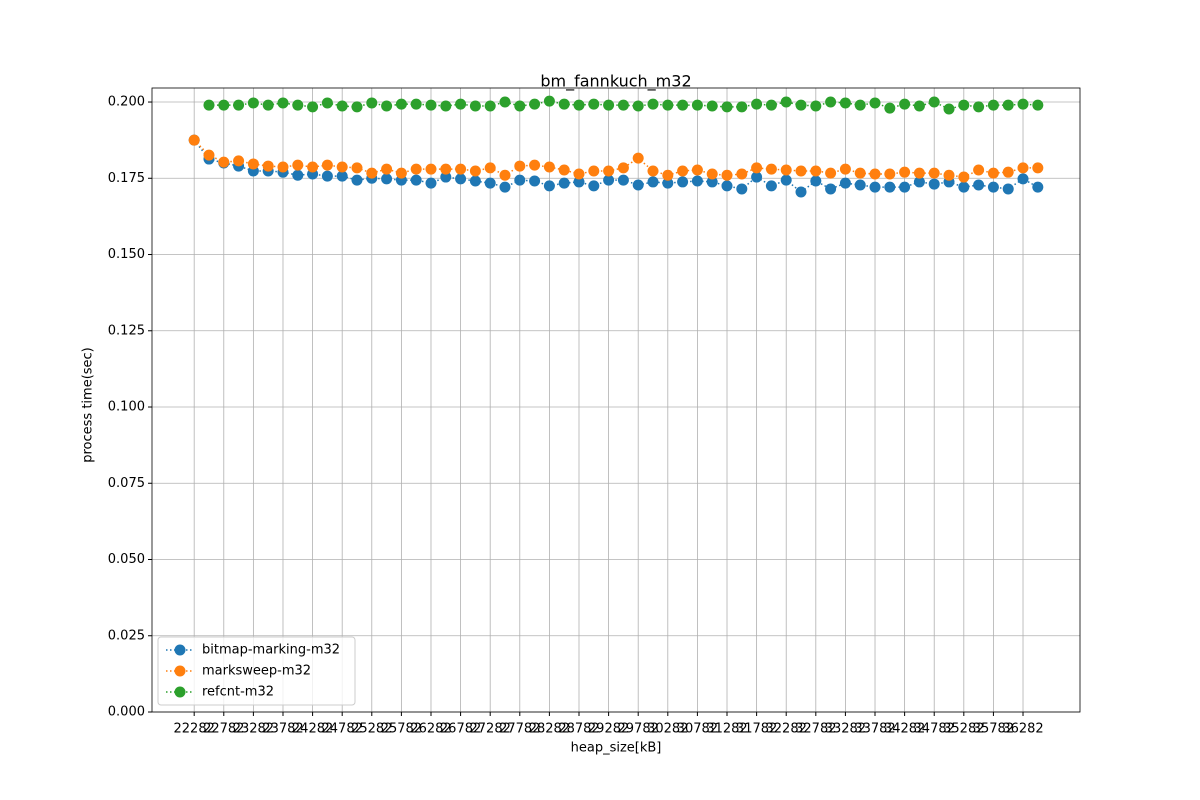 Image resolution: width=1200 pixels, height=800 pixels. I want to click on legend-box, so click(256, 671).